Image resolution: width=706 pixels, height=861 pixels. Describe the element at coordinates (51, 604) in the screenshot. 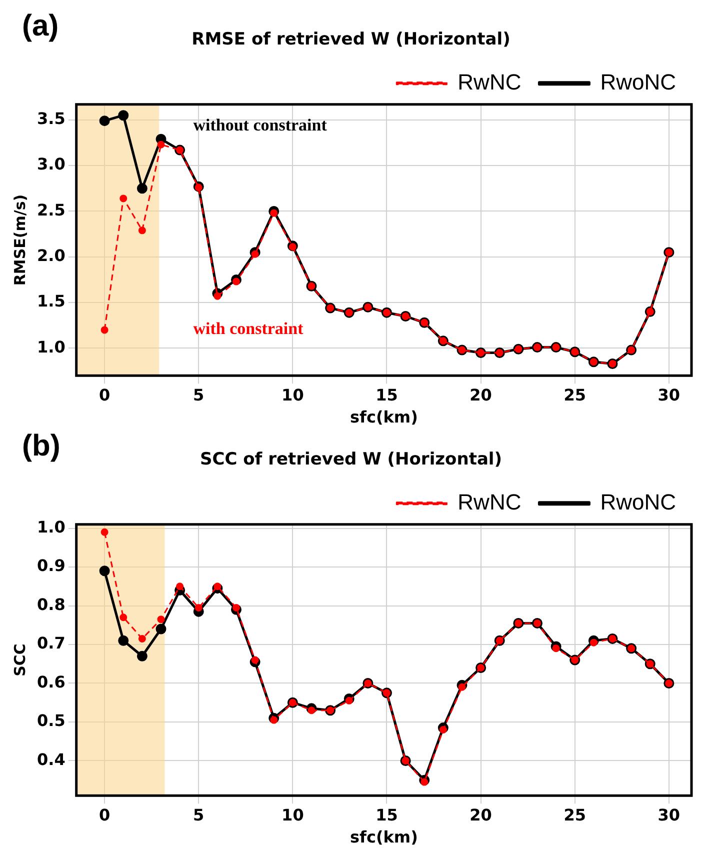

I see `y-tick-label: 0.8` at that location.